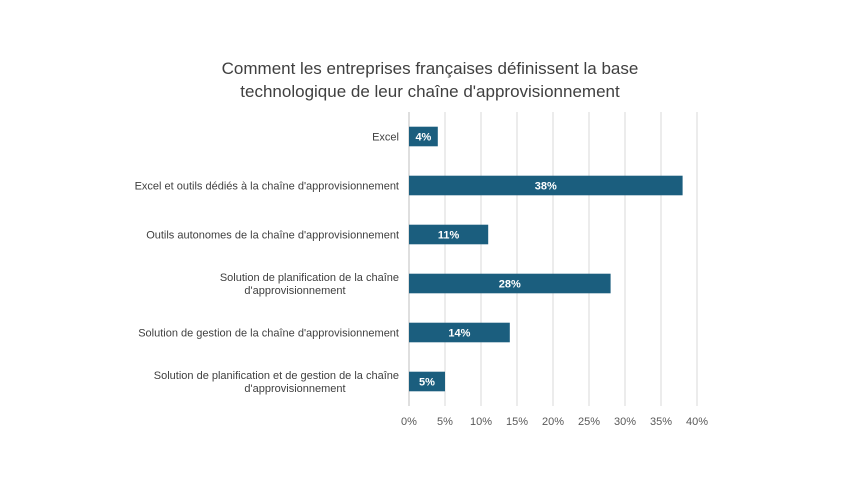 This screenshot has height=484, width=860. What do you see at coordinates (409, 422) in the screenshot?
I see `x-tick-label: 0%` at bounding box center [409, 422].